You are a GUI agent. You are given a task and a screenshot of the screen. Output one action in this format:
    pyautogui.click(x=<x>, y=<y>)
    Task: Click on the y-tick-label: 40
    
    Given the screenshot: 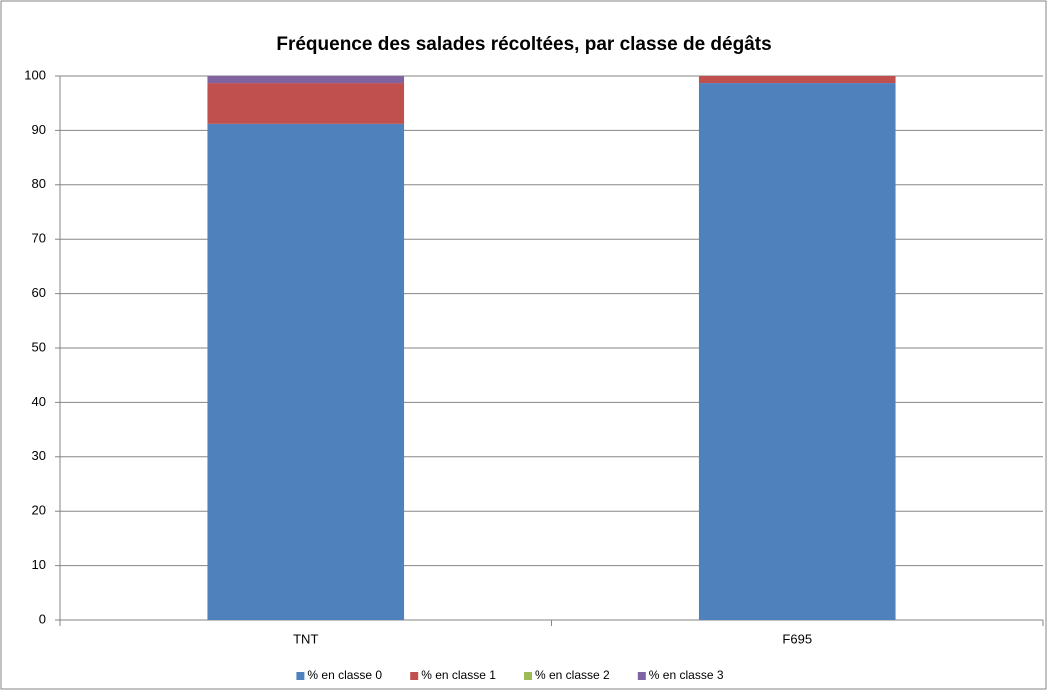 What is the action you would take?
    pyautogui.click(x=39, y=401)
    